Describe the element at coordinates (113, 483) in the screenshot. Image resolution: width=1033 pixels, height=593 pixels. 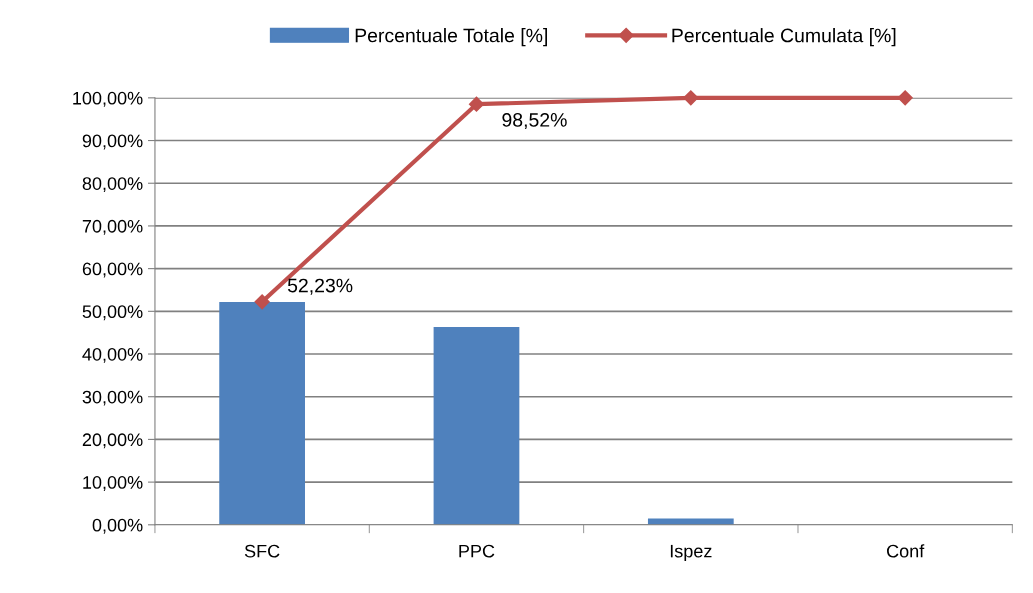
I see `y-tick-label: 10,00%` at that location.